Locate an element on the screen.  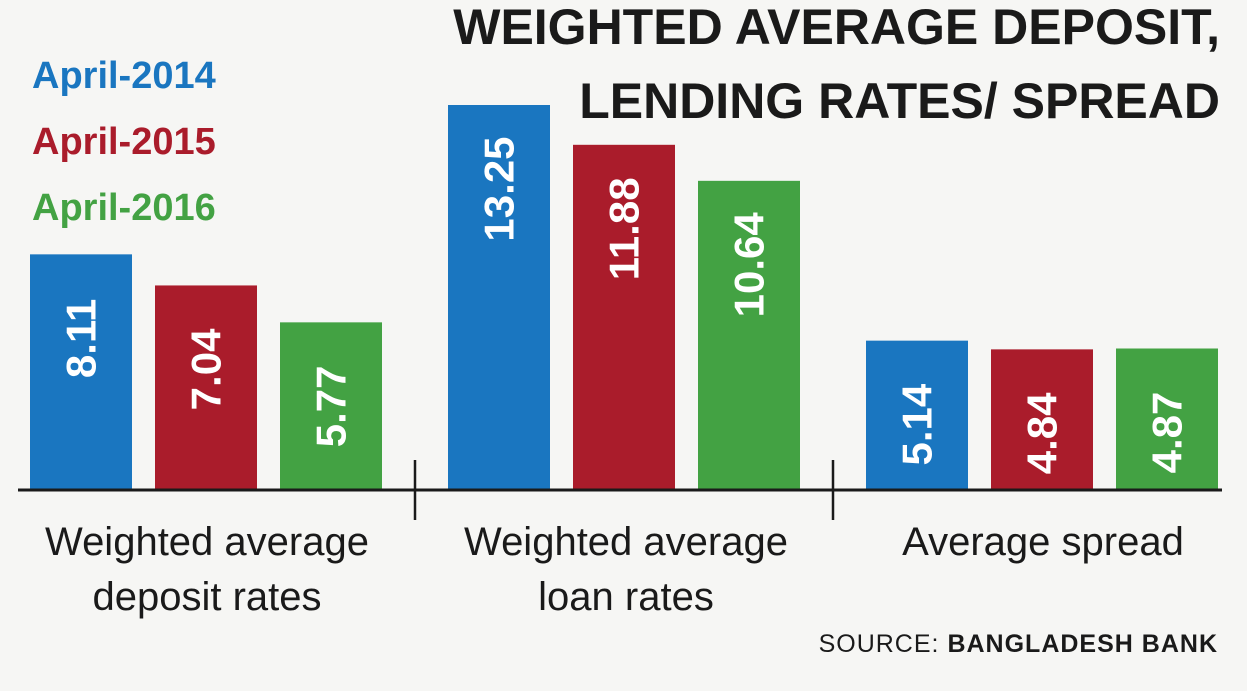
legend-item-april-2016: April-2016 is located at coordinates (124, 208).